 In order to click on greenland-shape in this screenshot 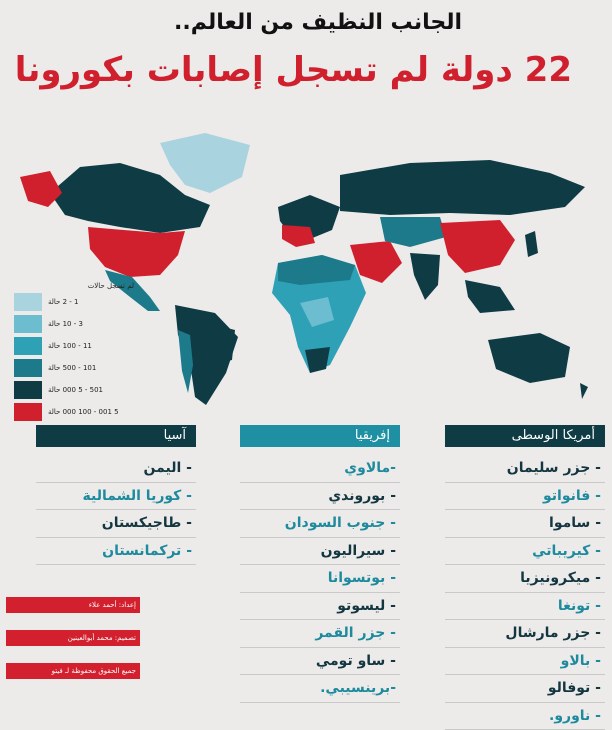, I will do `click(205, 163)`.